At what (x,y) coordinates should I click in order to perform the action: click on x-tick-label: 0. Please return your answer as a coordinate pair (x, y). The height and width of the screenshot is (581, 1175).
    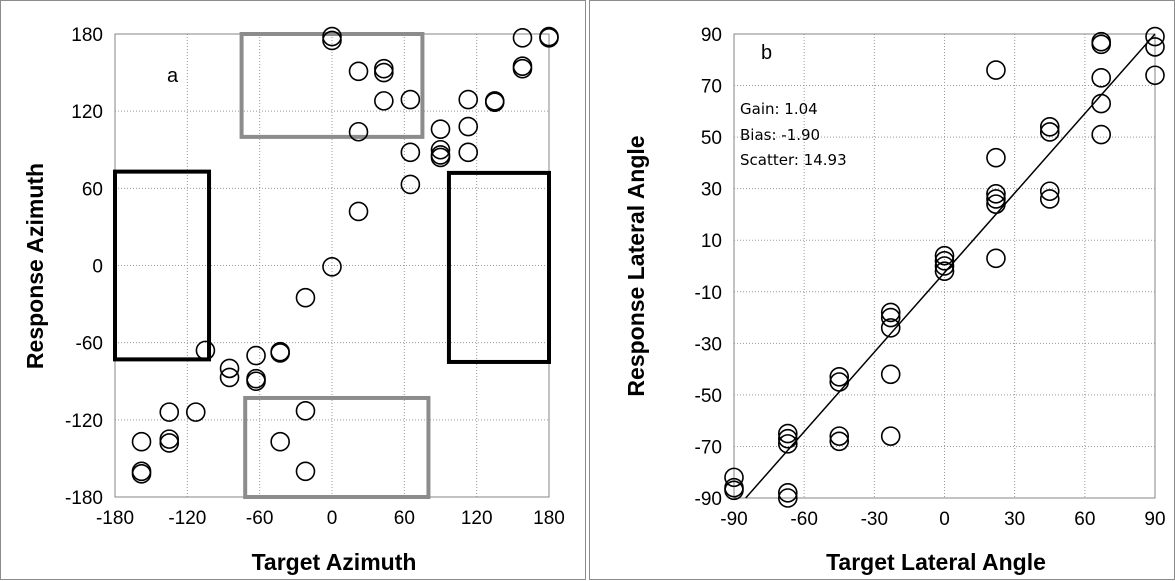
    Looking at the image, I should click on (332, 518).